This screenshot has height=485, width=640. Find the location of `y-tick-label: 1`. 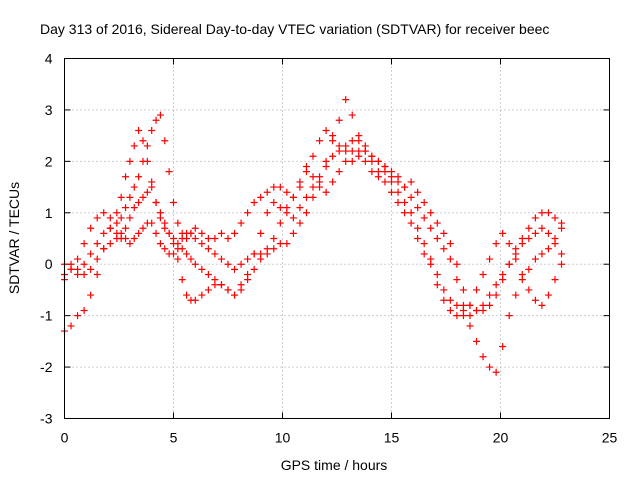

y-tick-label: 1 is located at coordinates (49, 213).